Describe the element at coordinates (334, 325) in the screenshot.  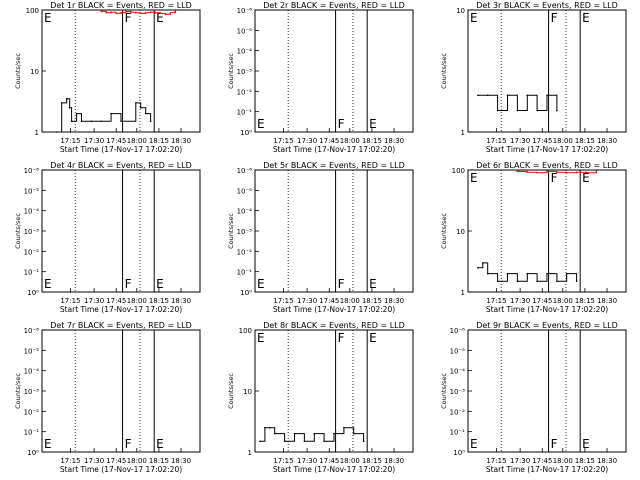
I see `panel-title: Det 8r BLACK = Events, RED = LLD` at that location.